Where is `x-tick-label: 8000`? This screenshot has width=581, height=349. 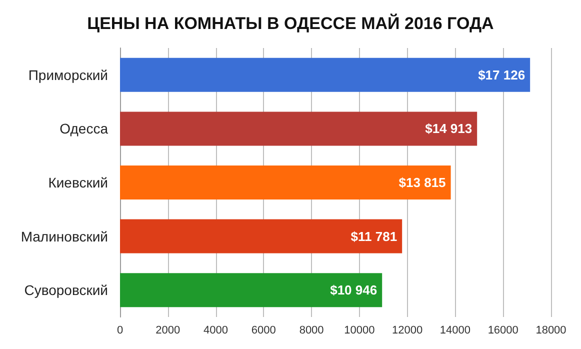 x-tick-label: 8000 is located at coordinates (311, 330).